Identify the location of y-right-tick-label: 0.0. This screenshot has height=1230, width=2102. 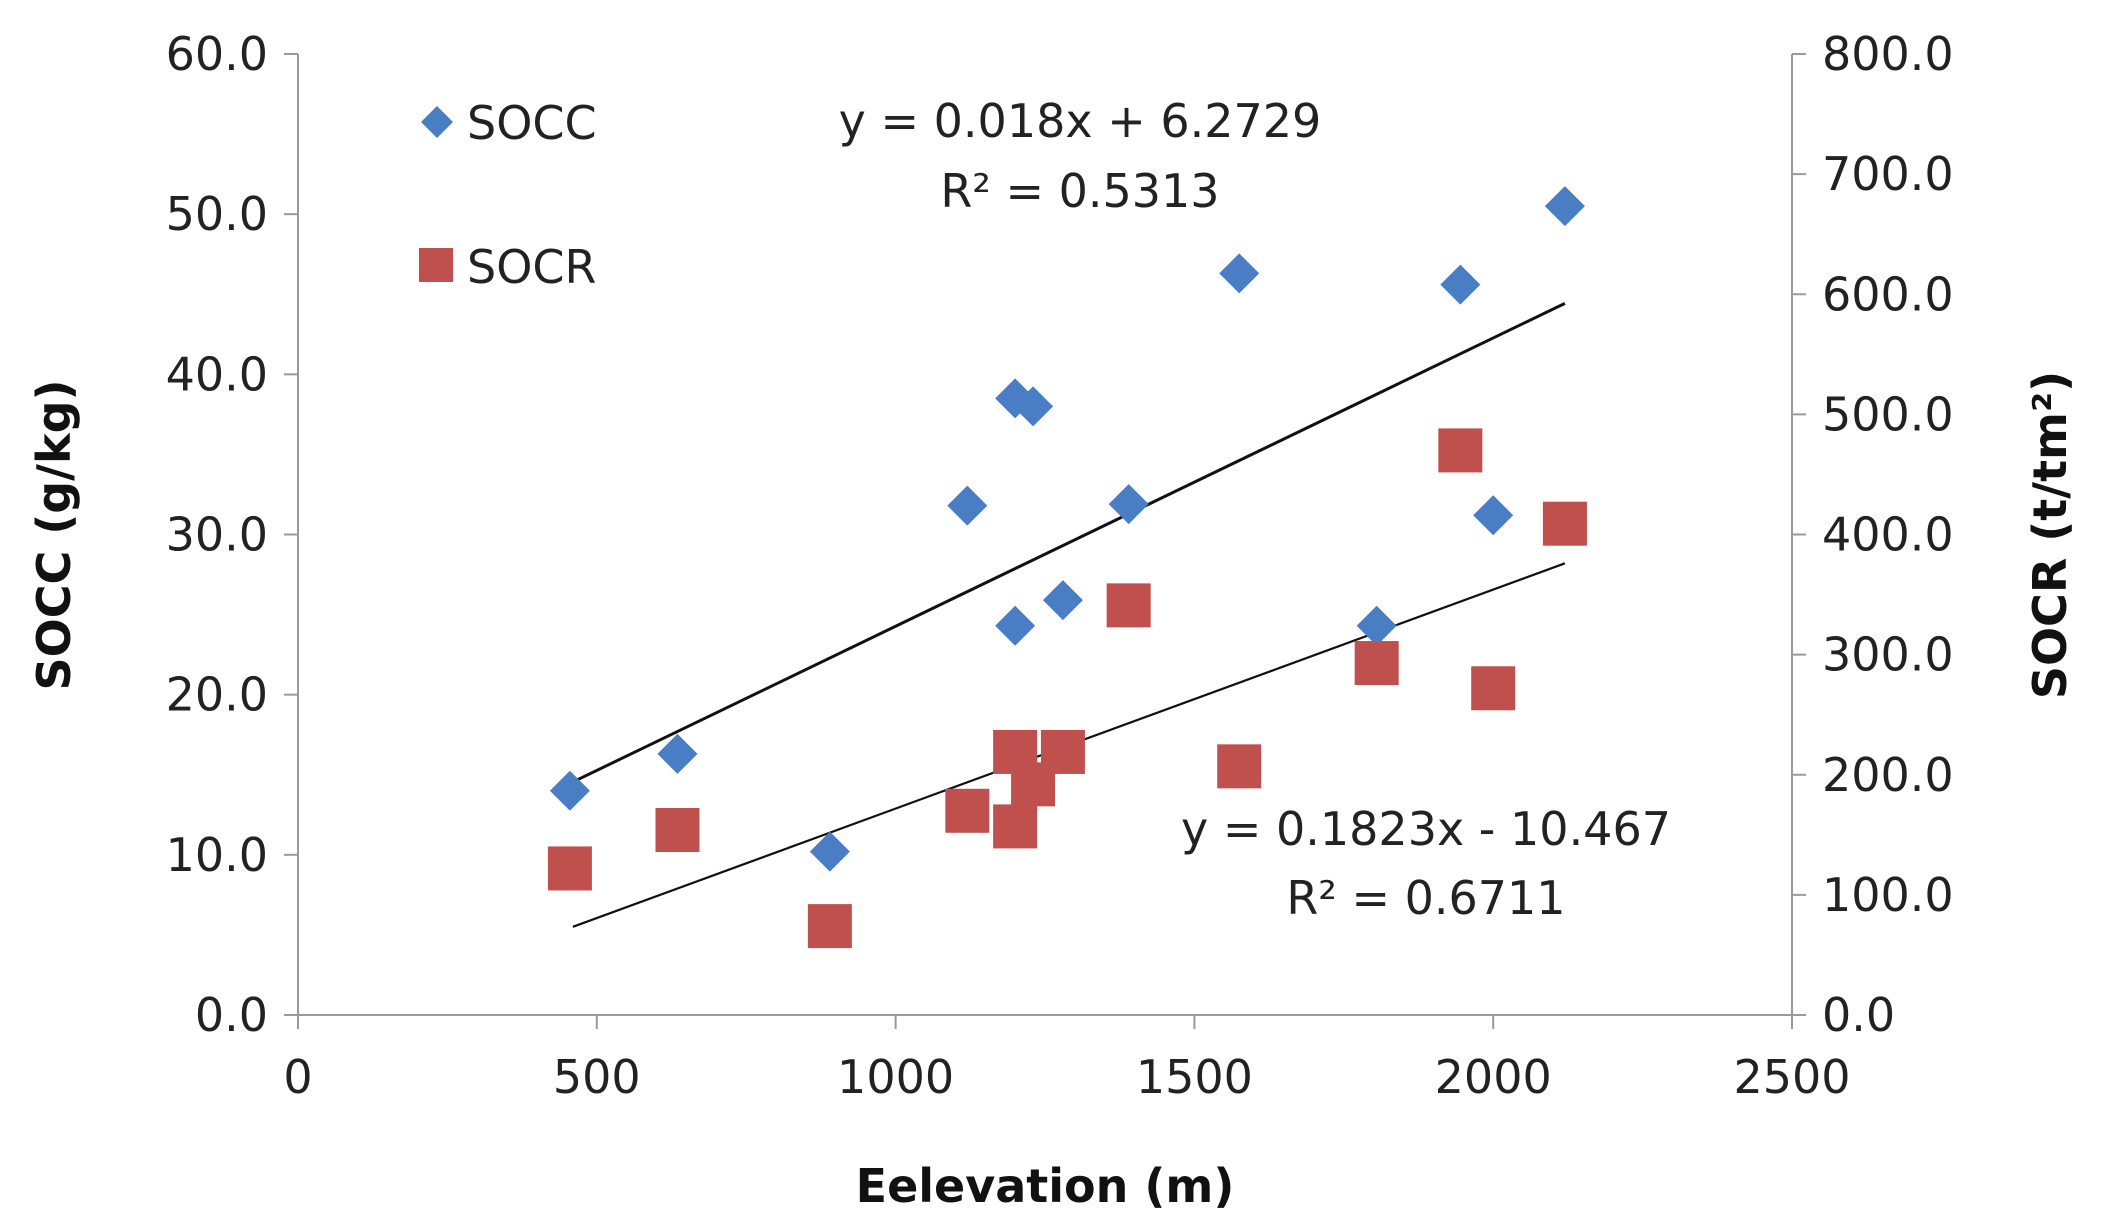
(1858, 1015).